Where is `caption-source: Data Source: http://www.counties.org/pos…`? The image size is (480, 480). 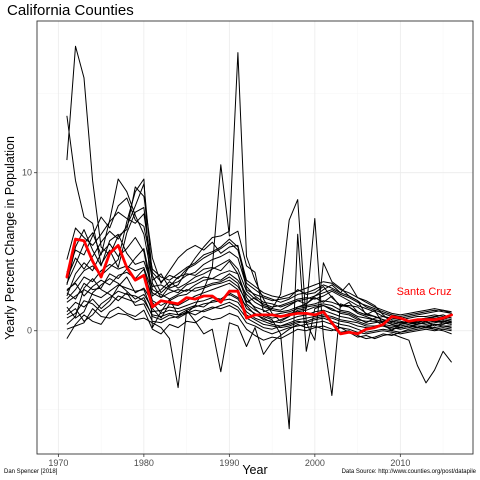
caption-source: Data Source: http://www.counties.org/pos… is located at coordinates (409, 472).